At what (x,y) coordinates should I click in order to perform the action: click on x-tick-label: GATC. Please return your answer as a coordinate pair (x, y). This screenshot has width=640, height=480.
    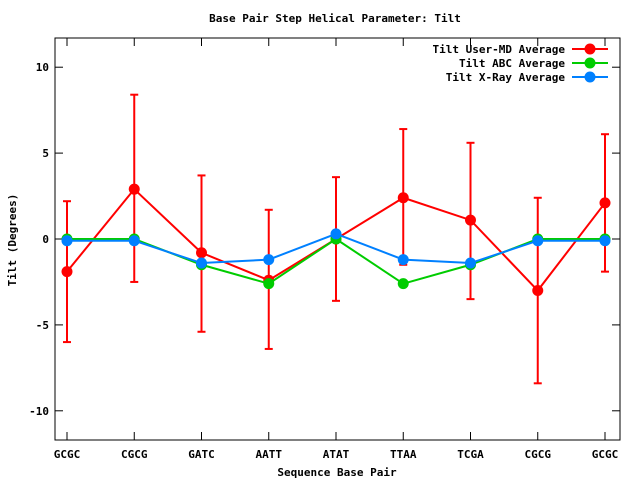
    Looking at the image, I should click on (201, 454).